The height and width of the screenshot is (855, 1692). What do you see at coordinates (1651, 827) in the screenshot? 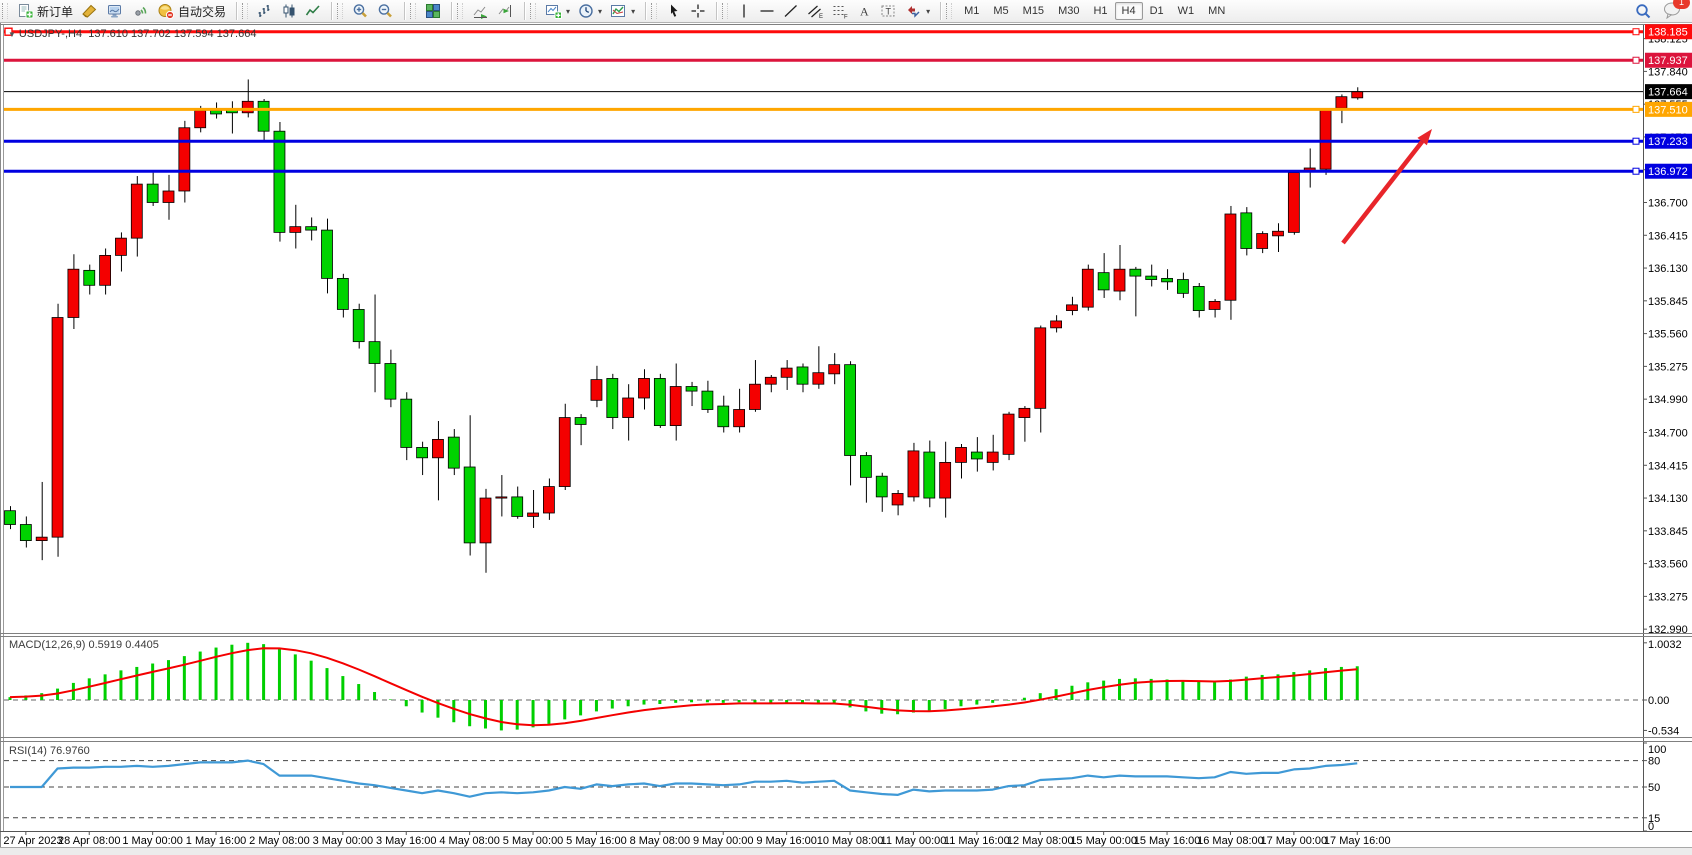
I see `rsi-axis-label: 0` at bounding box center [1651, 827].